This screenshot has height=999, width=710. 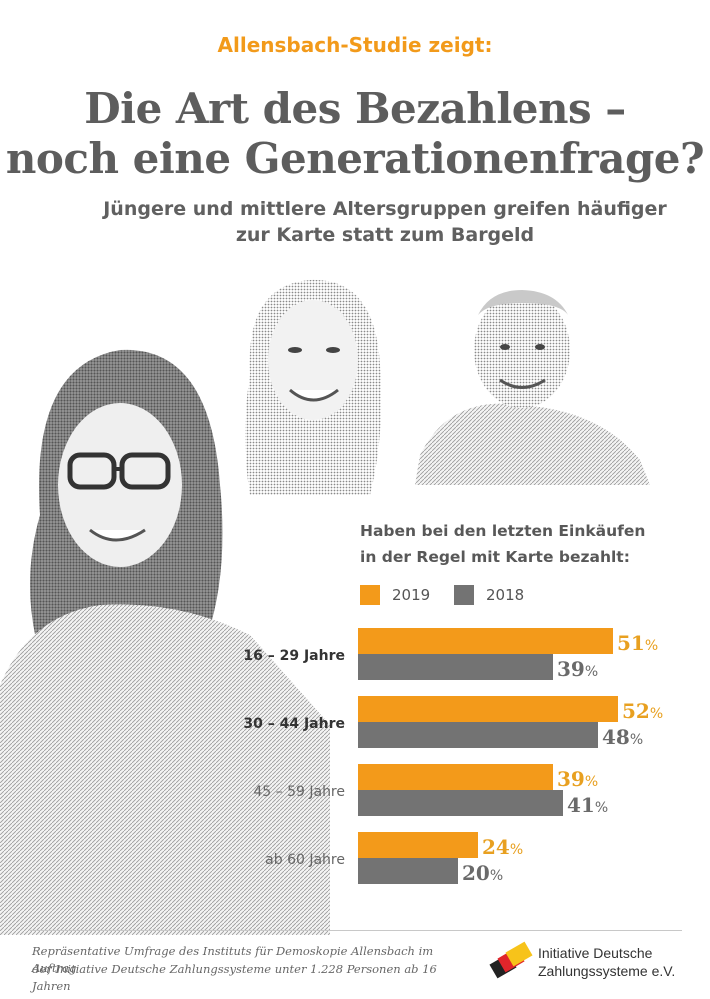 I want to click on legend-label-2018: 2018, so click(x=505, y=595).